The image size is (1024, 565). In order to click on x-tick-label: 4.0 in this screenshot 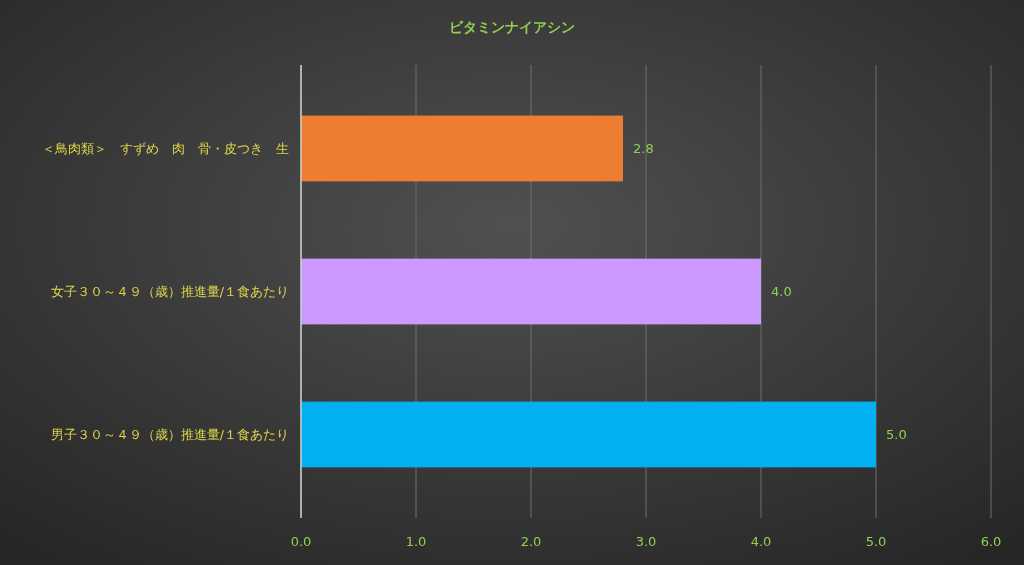, I will do `click(761, 541)`.